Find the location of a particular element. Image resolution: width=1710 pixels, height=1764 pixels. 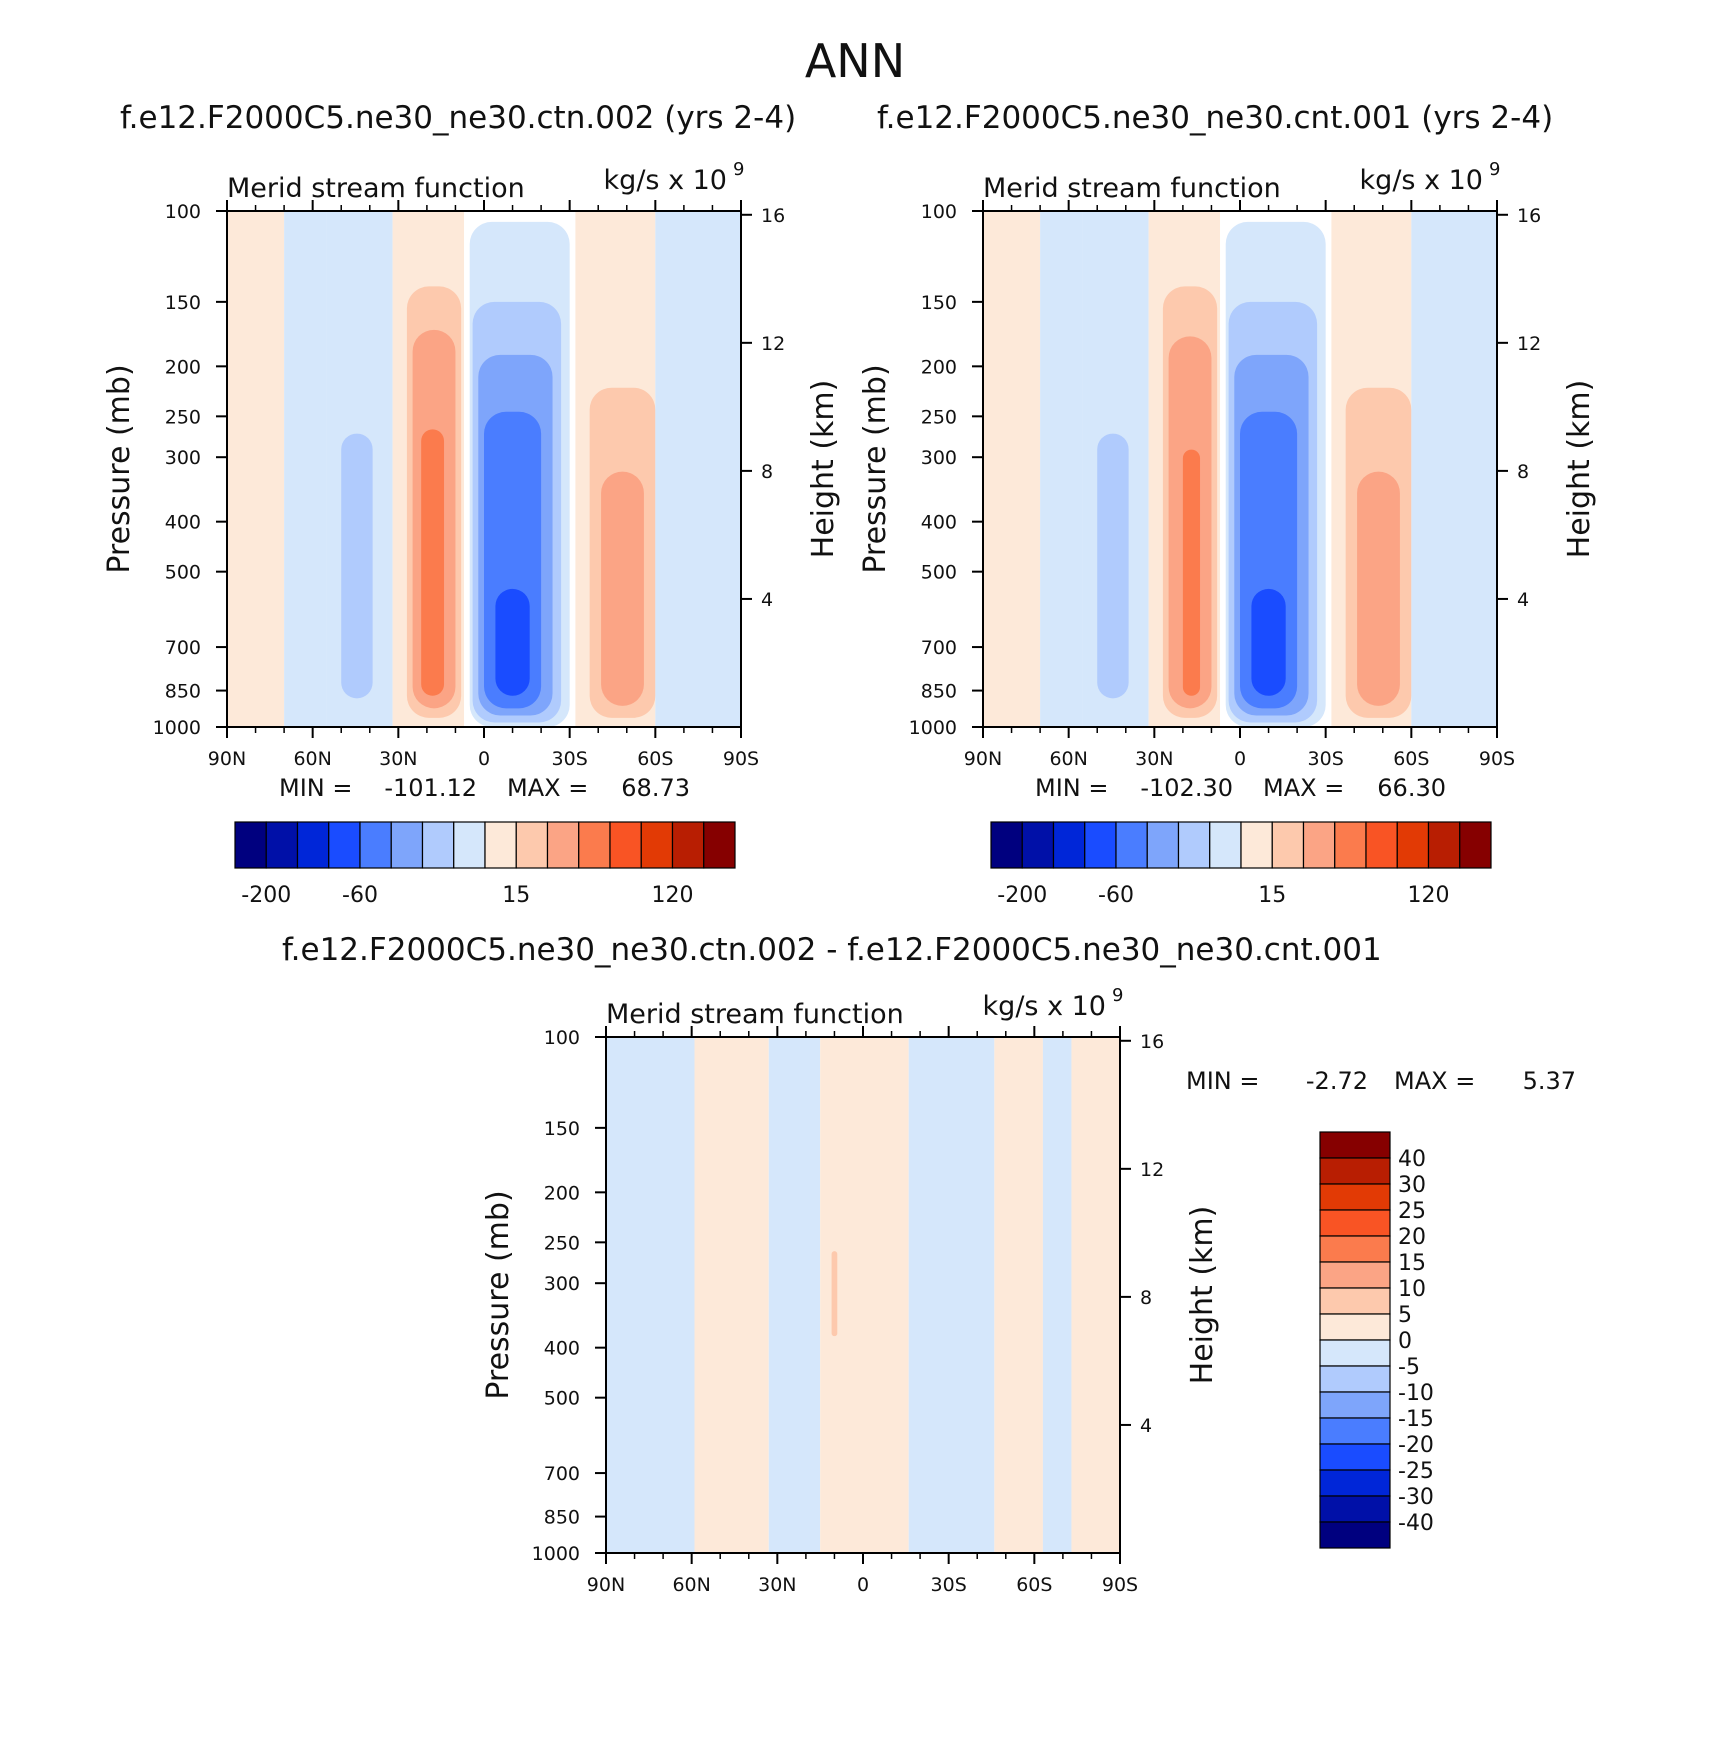

x-tick-label: 60N is located at coordinates (312, 759).